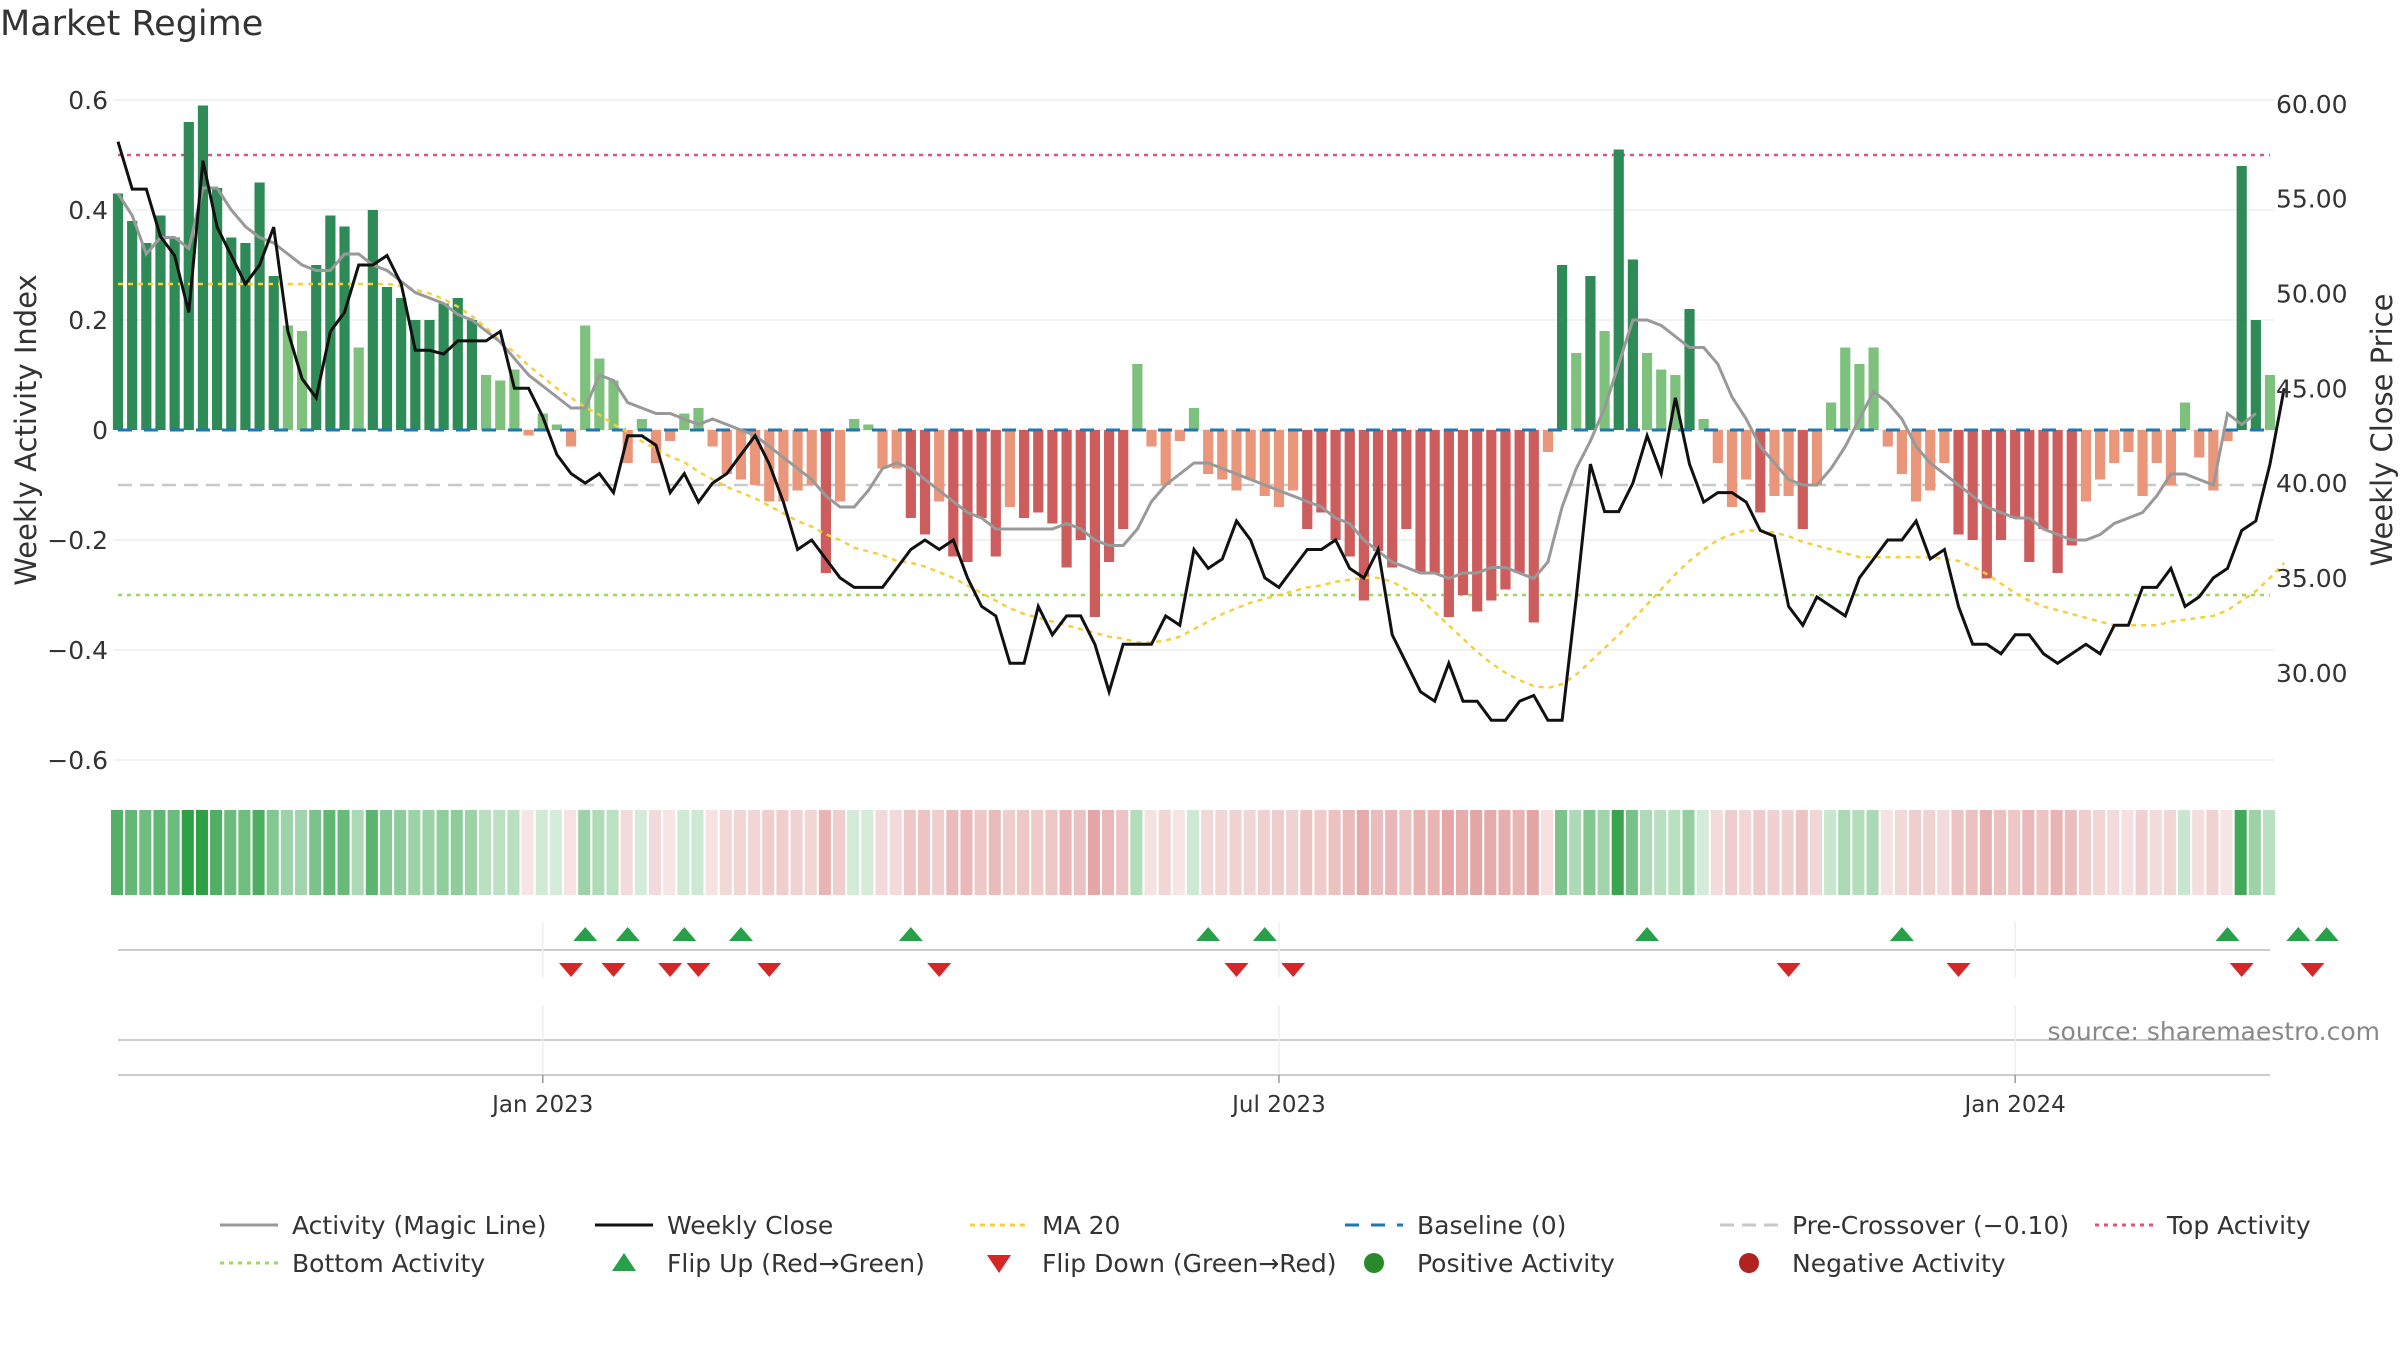 Image resolution: width=2400 pixels, height=1350 pixels. Describe the element at coordinates (100, 430) in the screenshot. I see `left-tick-label: 0` at that location.